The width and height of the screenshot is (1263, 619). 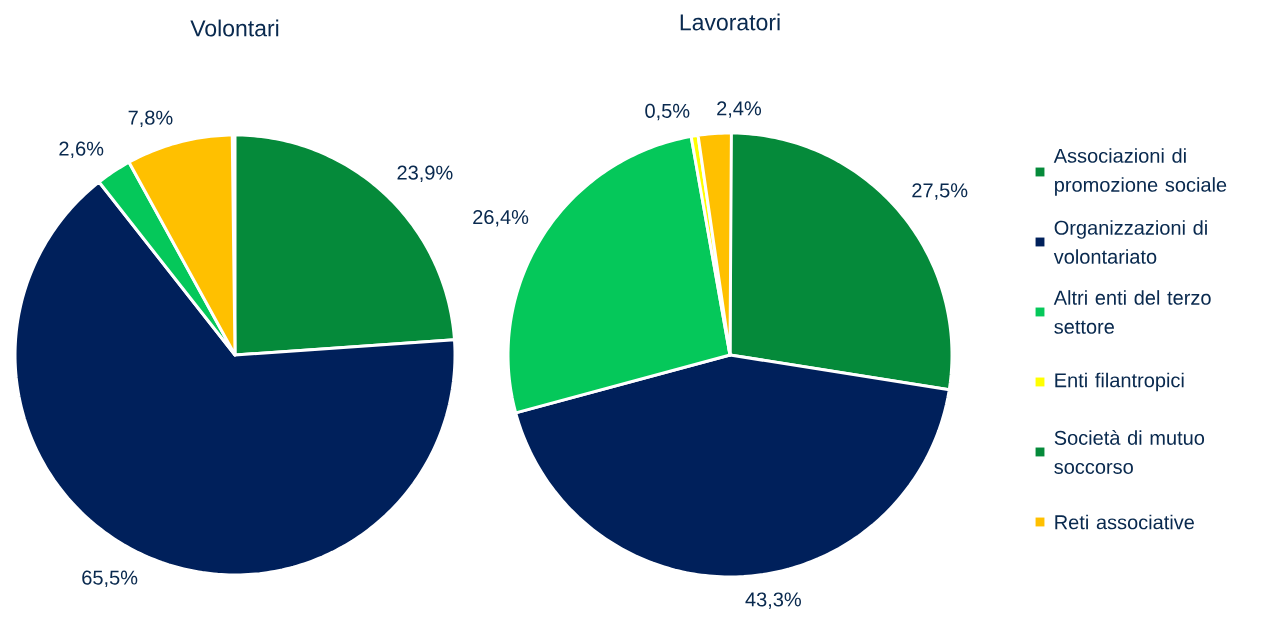 I want to click on data-label: 2,6%, so click(x=81, y=150).